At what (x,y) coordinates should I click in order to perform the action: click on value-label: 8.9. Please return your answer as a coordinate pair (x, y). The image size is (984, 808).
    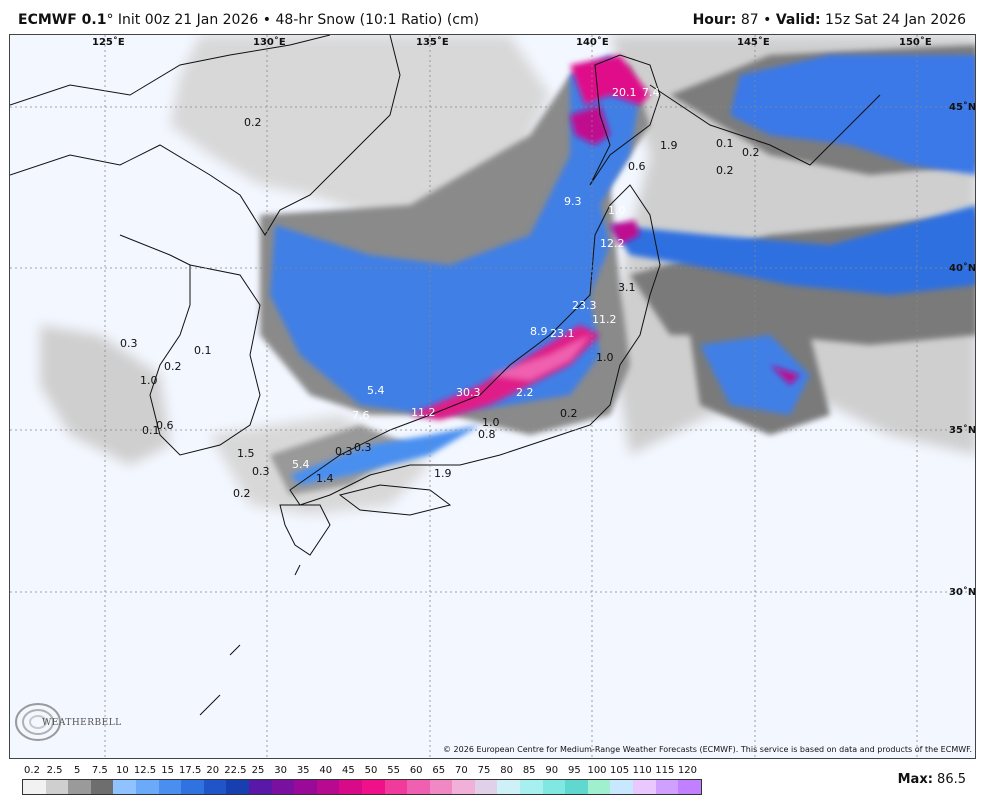
    Looking at the image, I should click on (539, 331).